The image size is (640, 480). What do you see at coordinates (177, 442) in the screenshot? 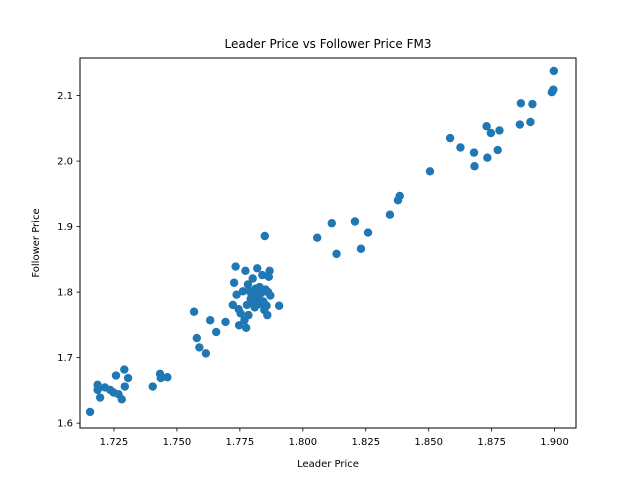
I see `x-tick-label: 1.750` at bounding box center [177, 442].